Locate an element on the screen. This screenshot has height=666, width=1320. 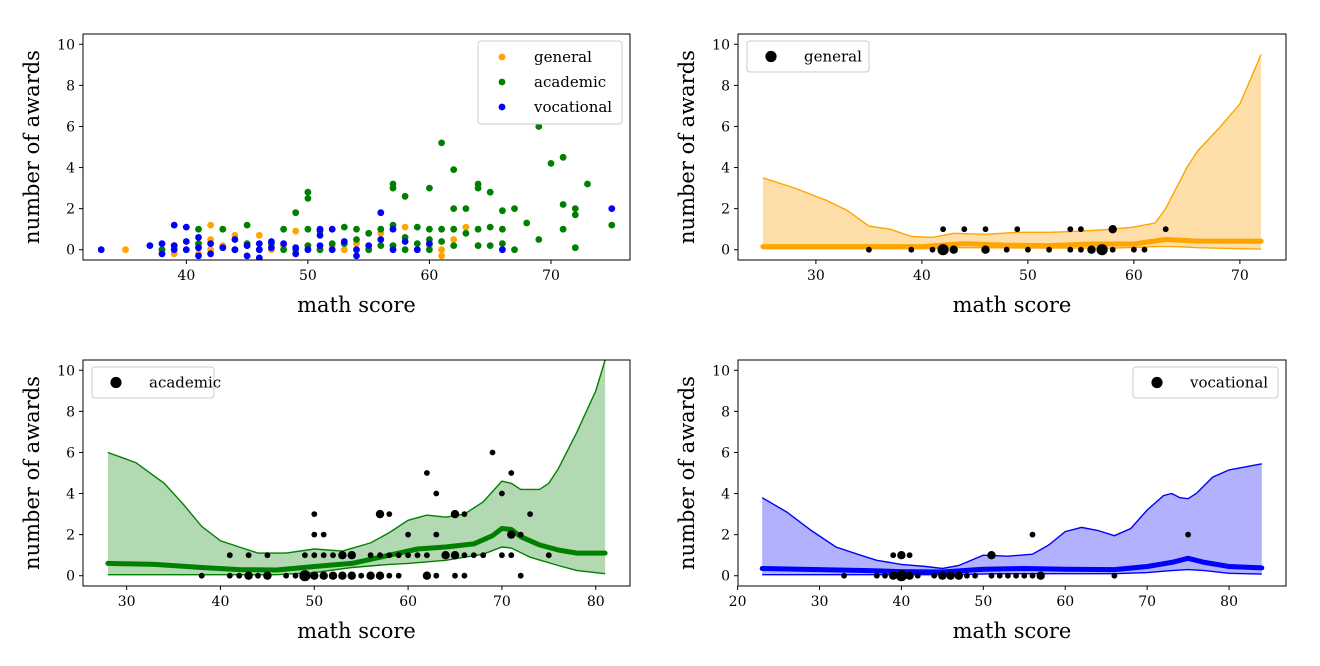
y-tick-label: 8 is located at coordinates (725, 86).